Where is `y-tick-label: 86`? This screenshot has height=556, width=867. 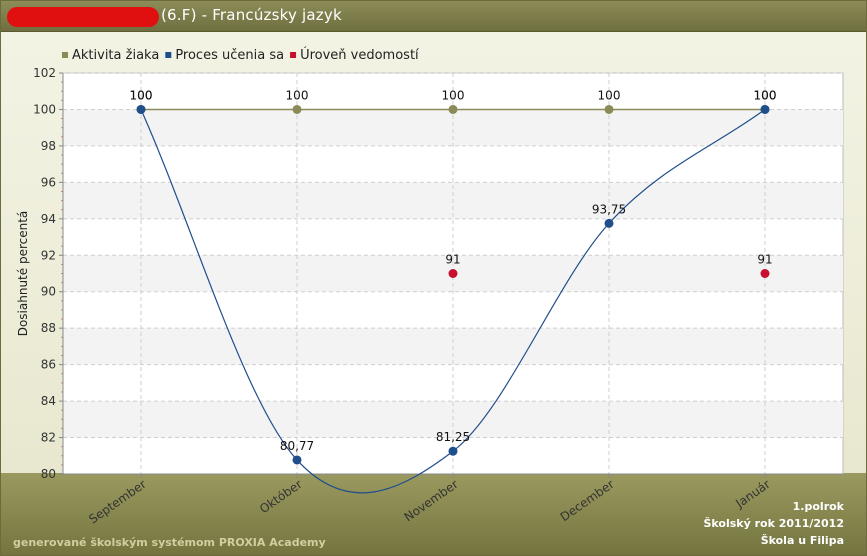
y-tick-label: 86 is located at coordinates (48, 365).